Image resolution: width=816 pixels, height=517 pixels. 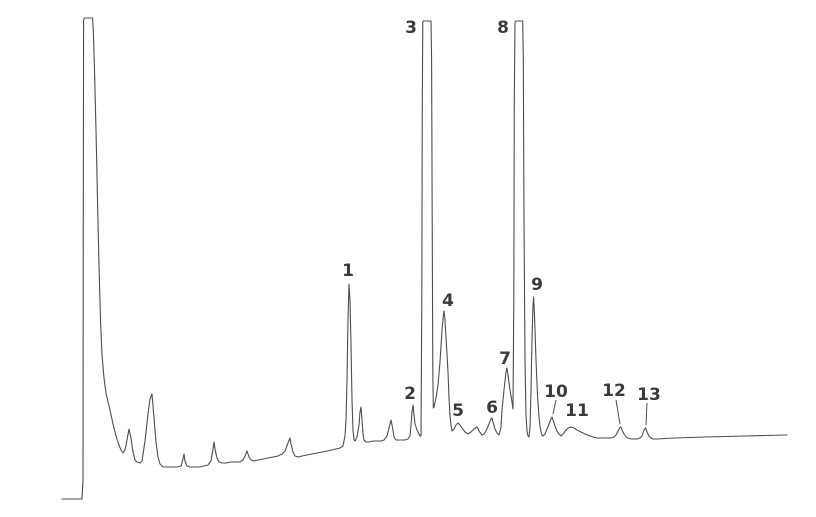 What do you see at coordinates (649, 395) in the screenshot?
I see `peak-label-13: 13` at bounding box center [649, 395].